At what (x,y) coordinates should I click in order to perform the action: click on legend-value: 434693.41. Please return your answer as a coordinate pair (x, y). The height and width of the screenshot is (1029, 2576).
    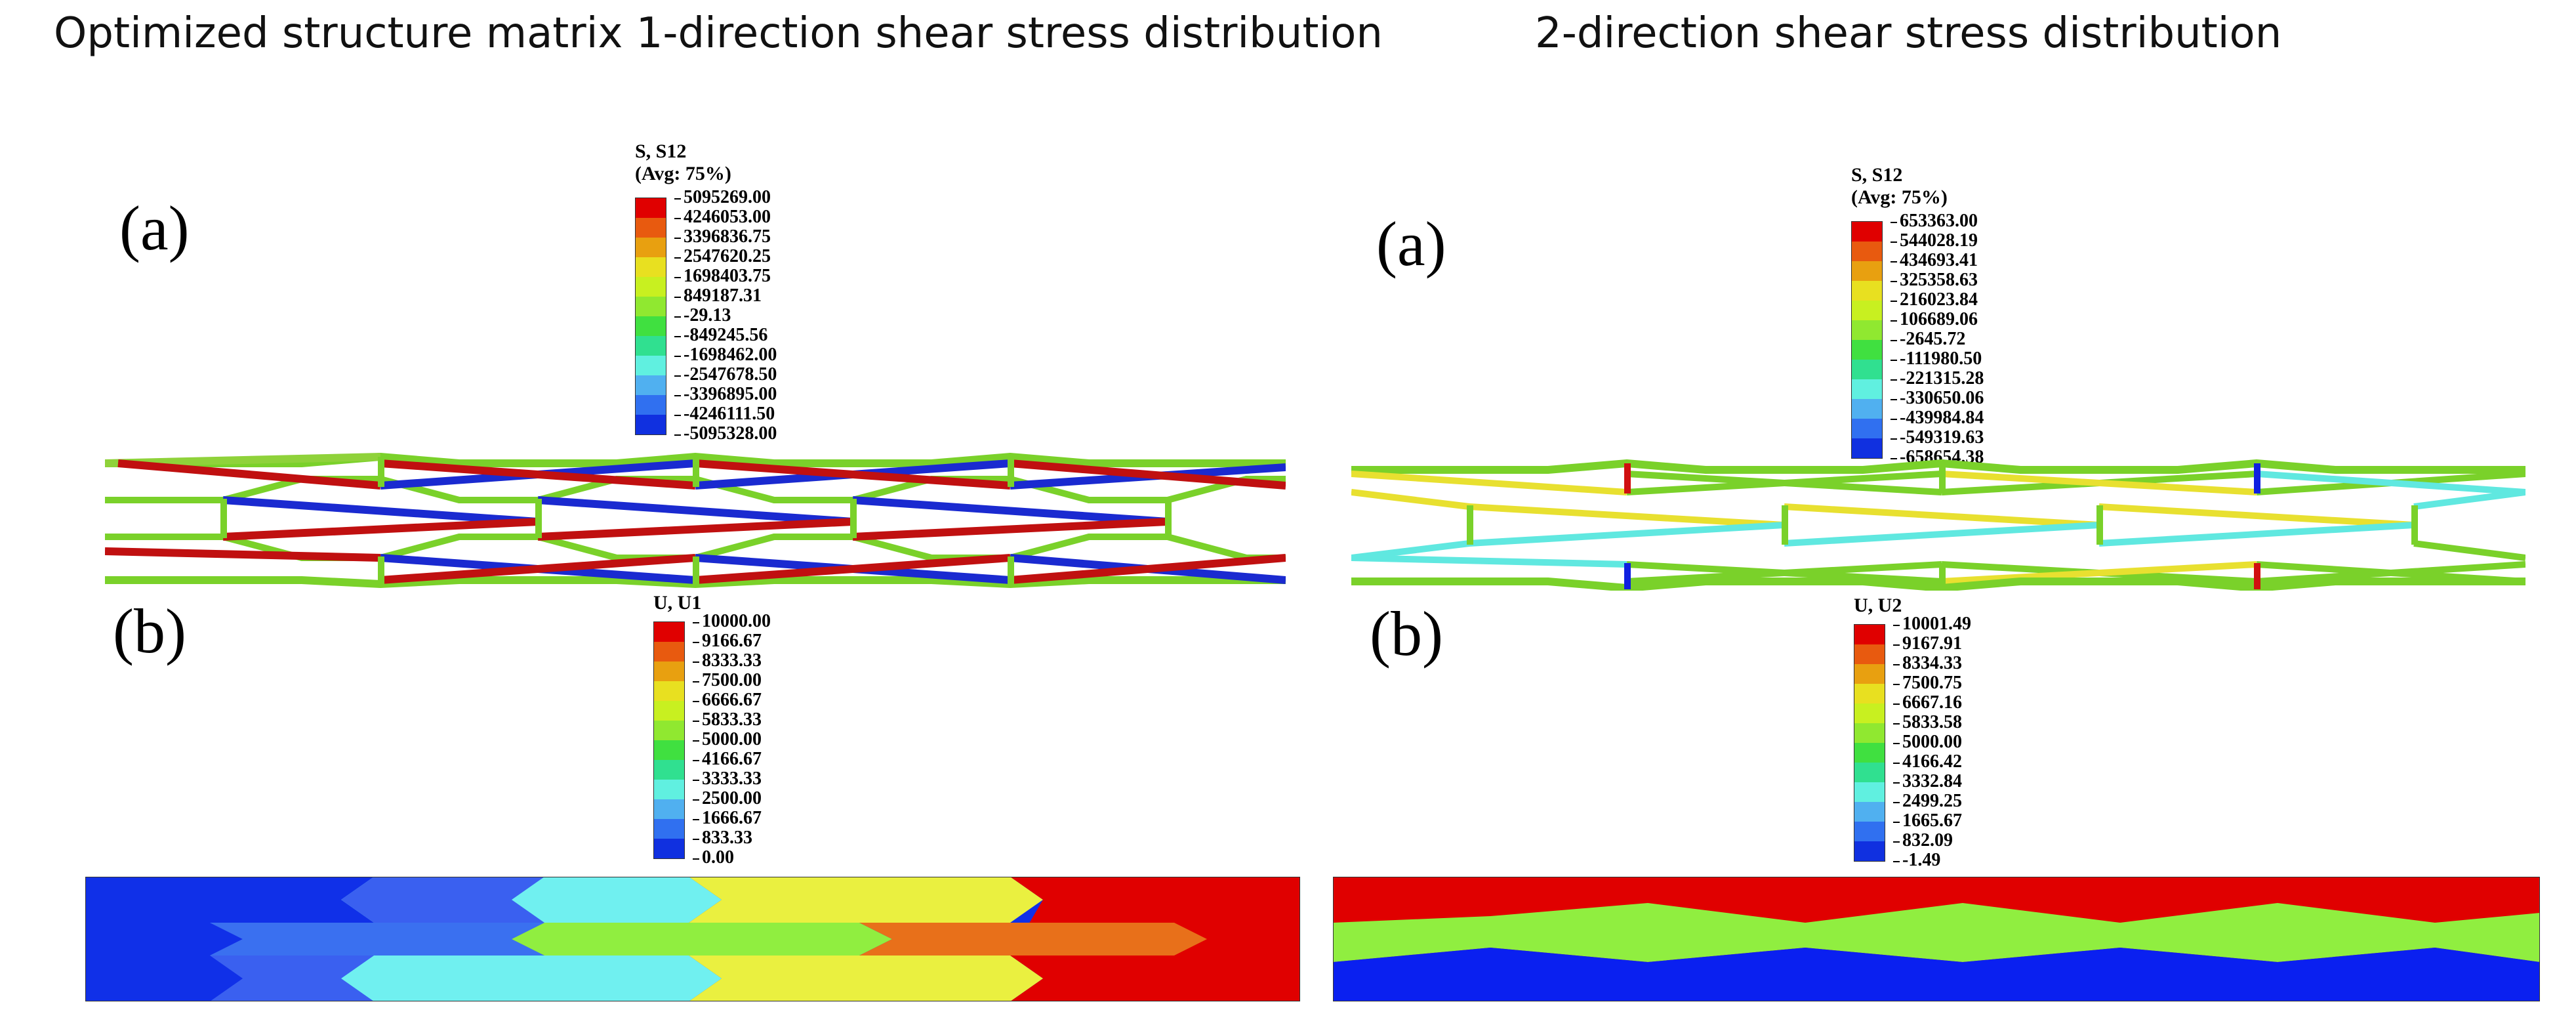
    Looking at the image, I should click on (1937, 260).